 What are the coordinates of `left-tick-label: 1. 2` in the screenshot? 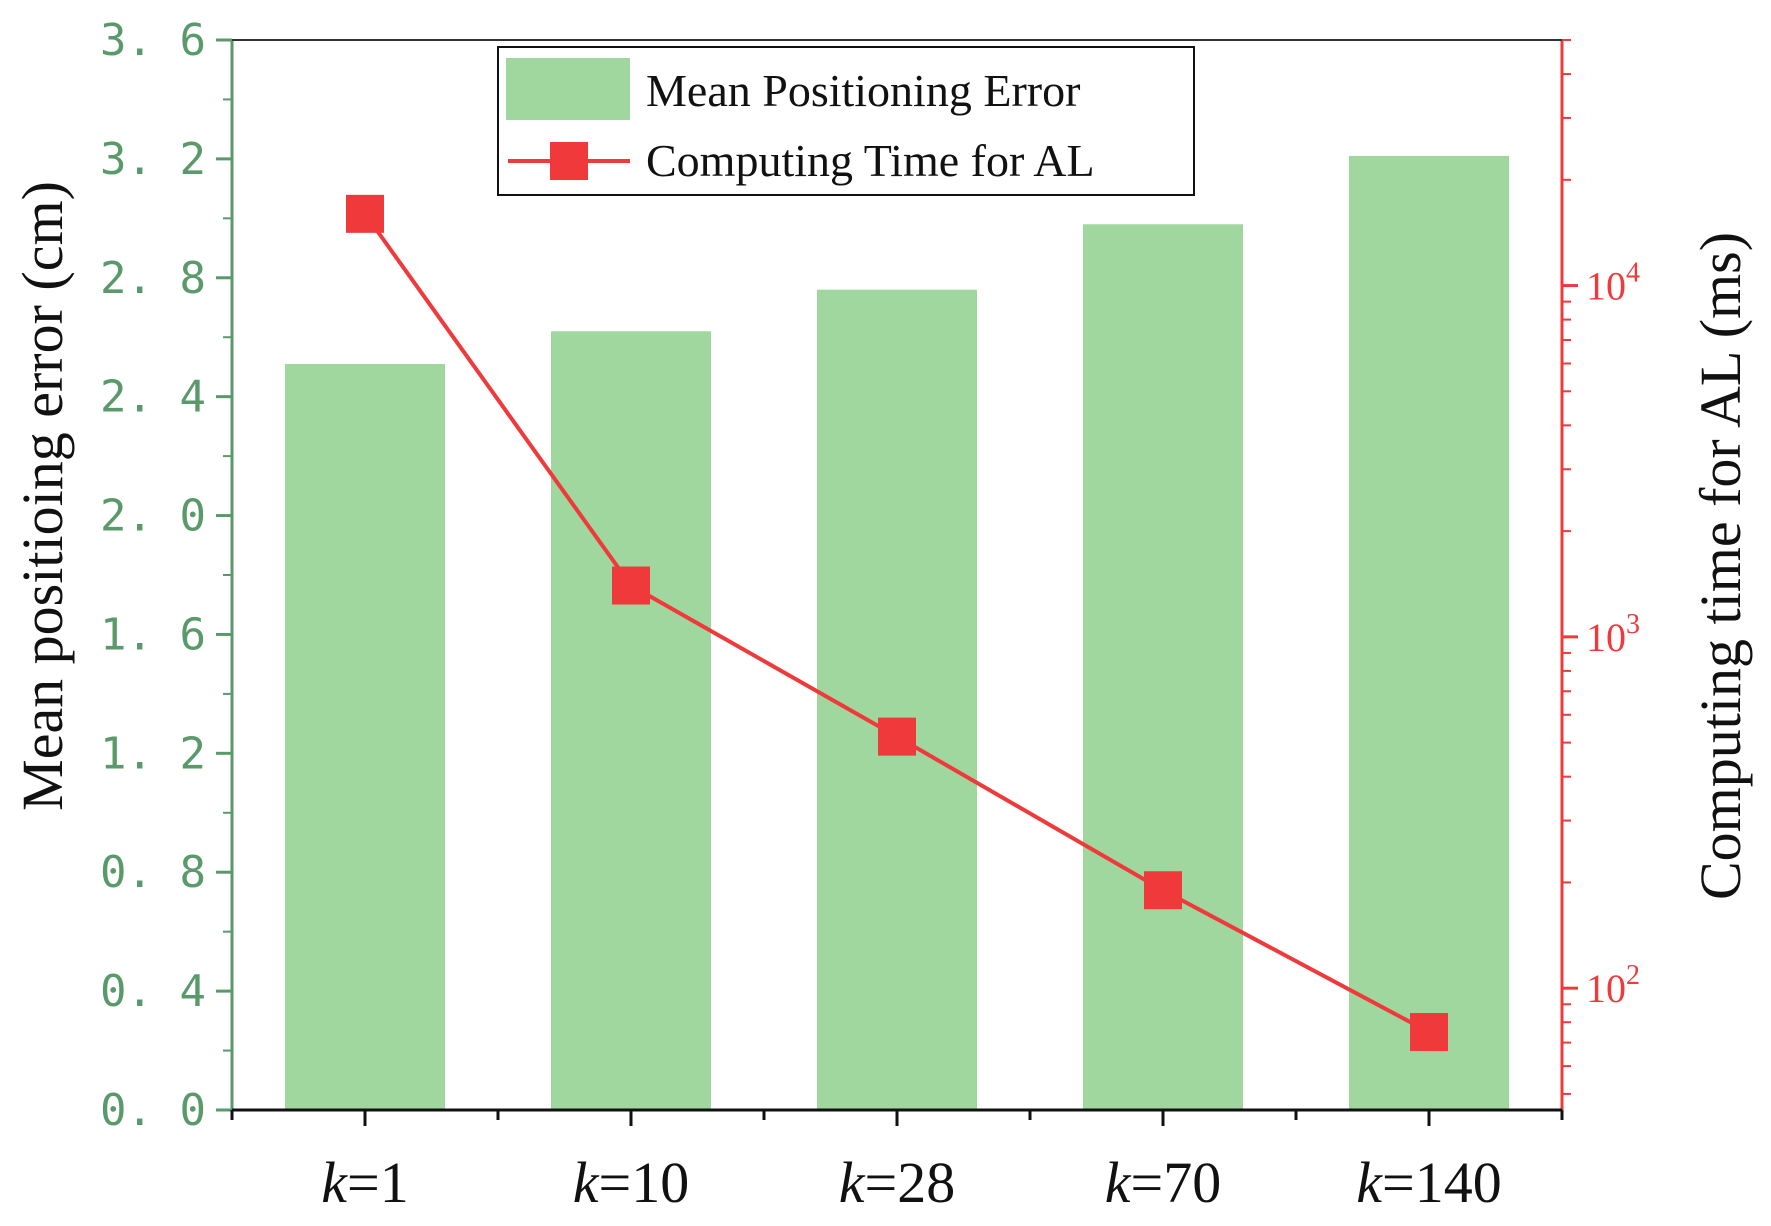 It's located at (153, 753).